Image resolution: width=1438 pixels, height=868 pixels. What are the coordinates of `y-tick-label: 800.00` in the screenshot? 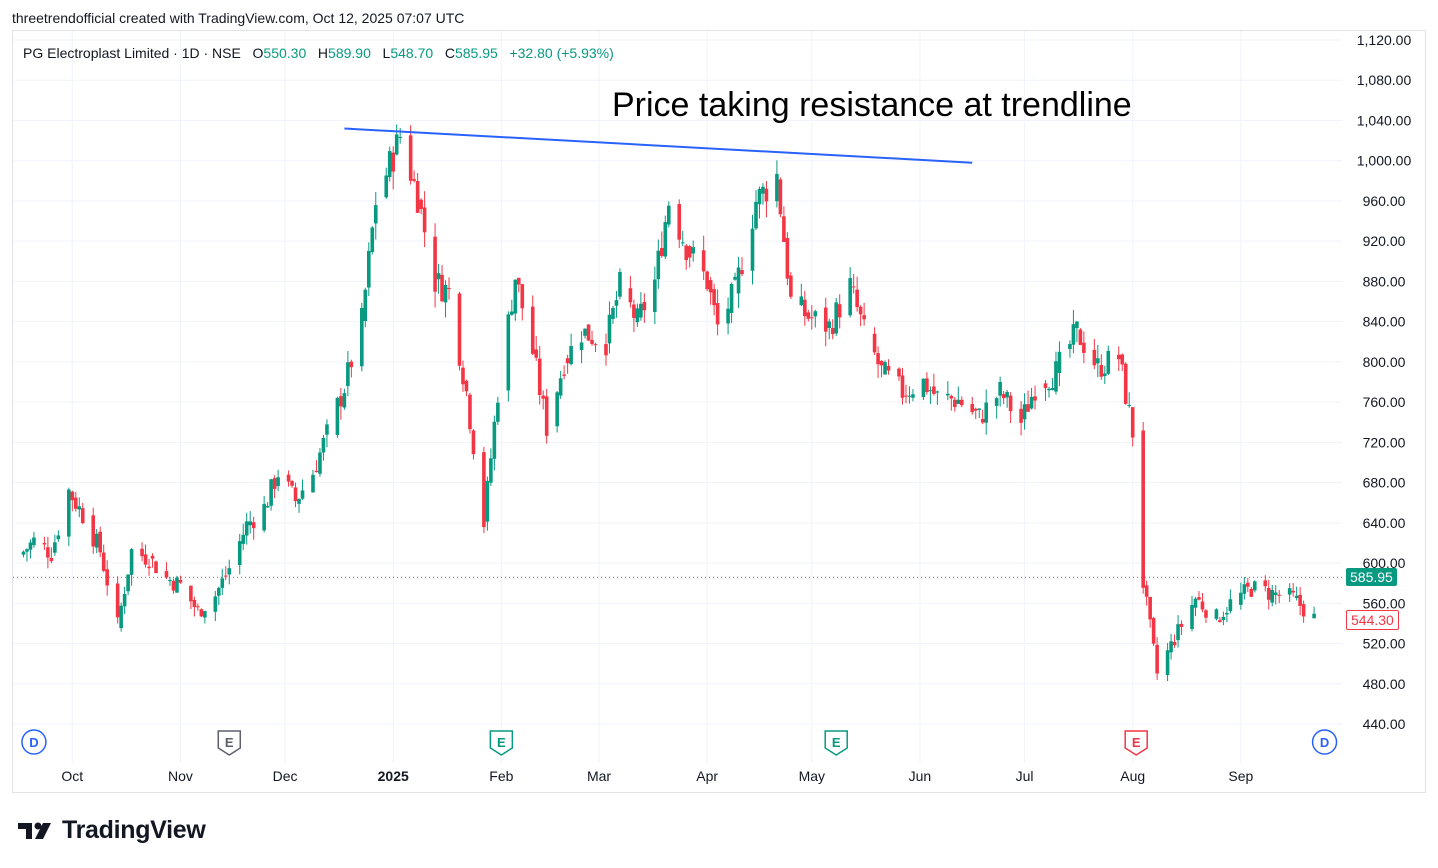 It's located at (1384, 362).